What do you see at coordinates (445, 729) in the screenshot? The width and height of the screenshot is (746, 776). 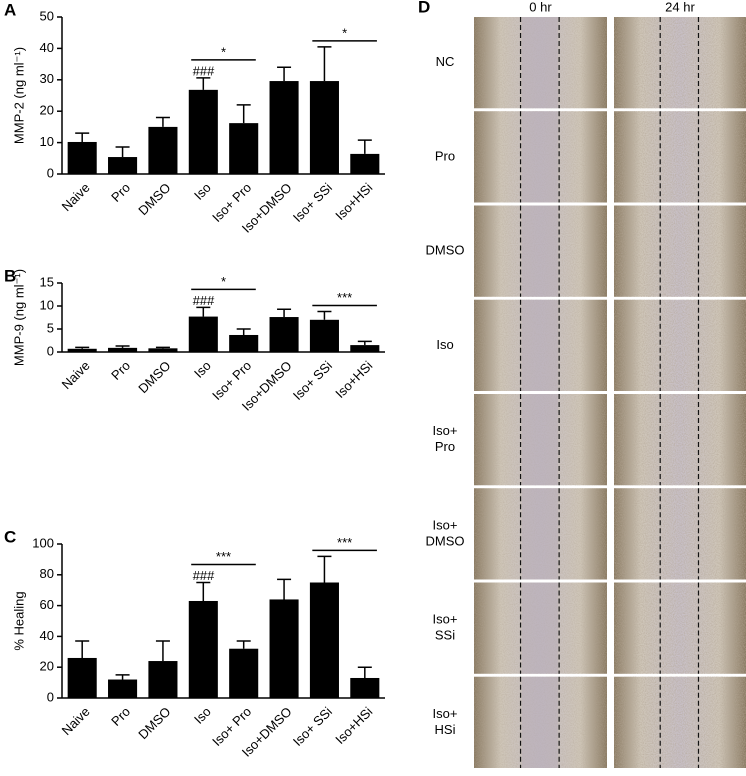 I see `row-label: HSi` at bounding box center [445, 729].